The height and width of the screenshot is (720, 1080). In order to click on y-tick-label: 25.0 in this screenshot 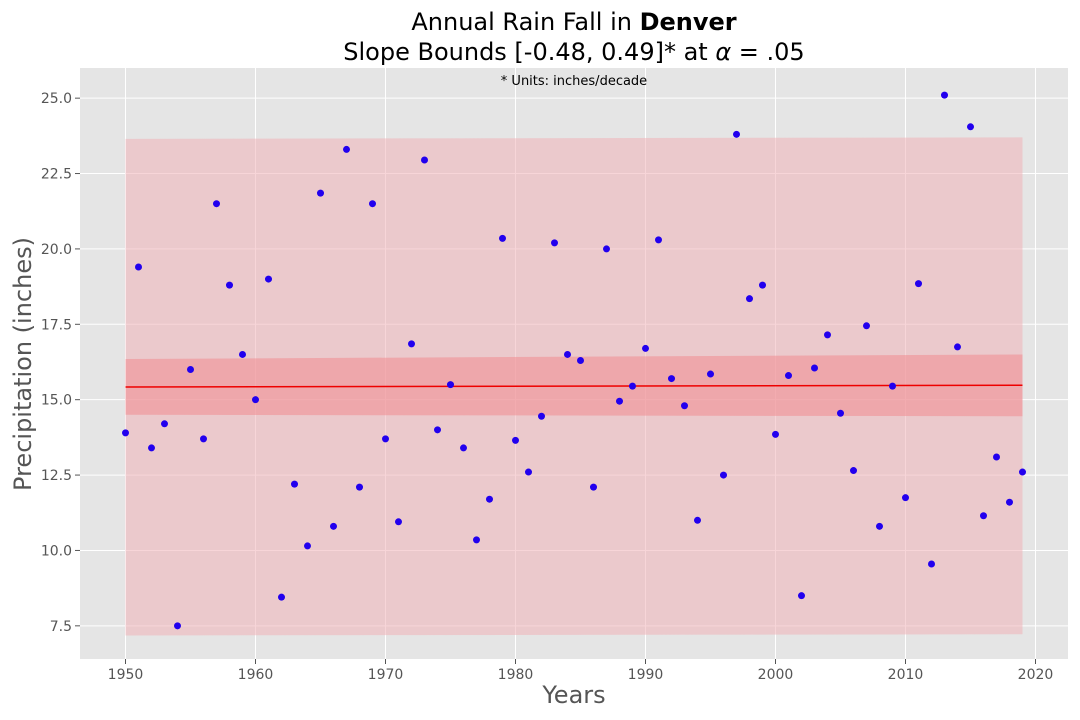, I will do `click(56, 99)`.